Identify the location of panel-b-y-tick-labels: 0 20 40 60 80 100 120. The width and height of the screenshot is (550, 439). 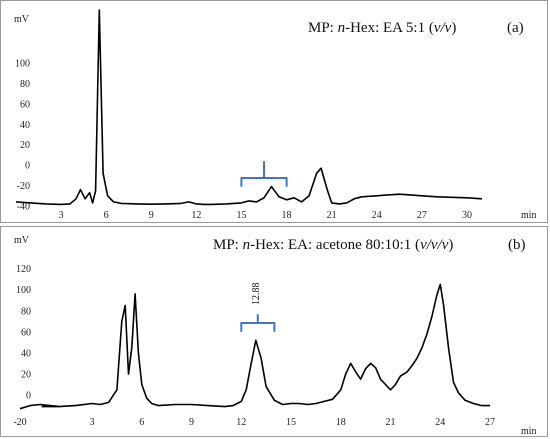
(23, 332).